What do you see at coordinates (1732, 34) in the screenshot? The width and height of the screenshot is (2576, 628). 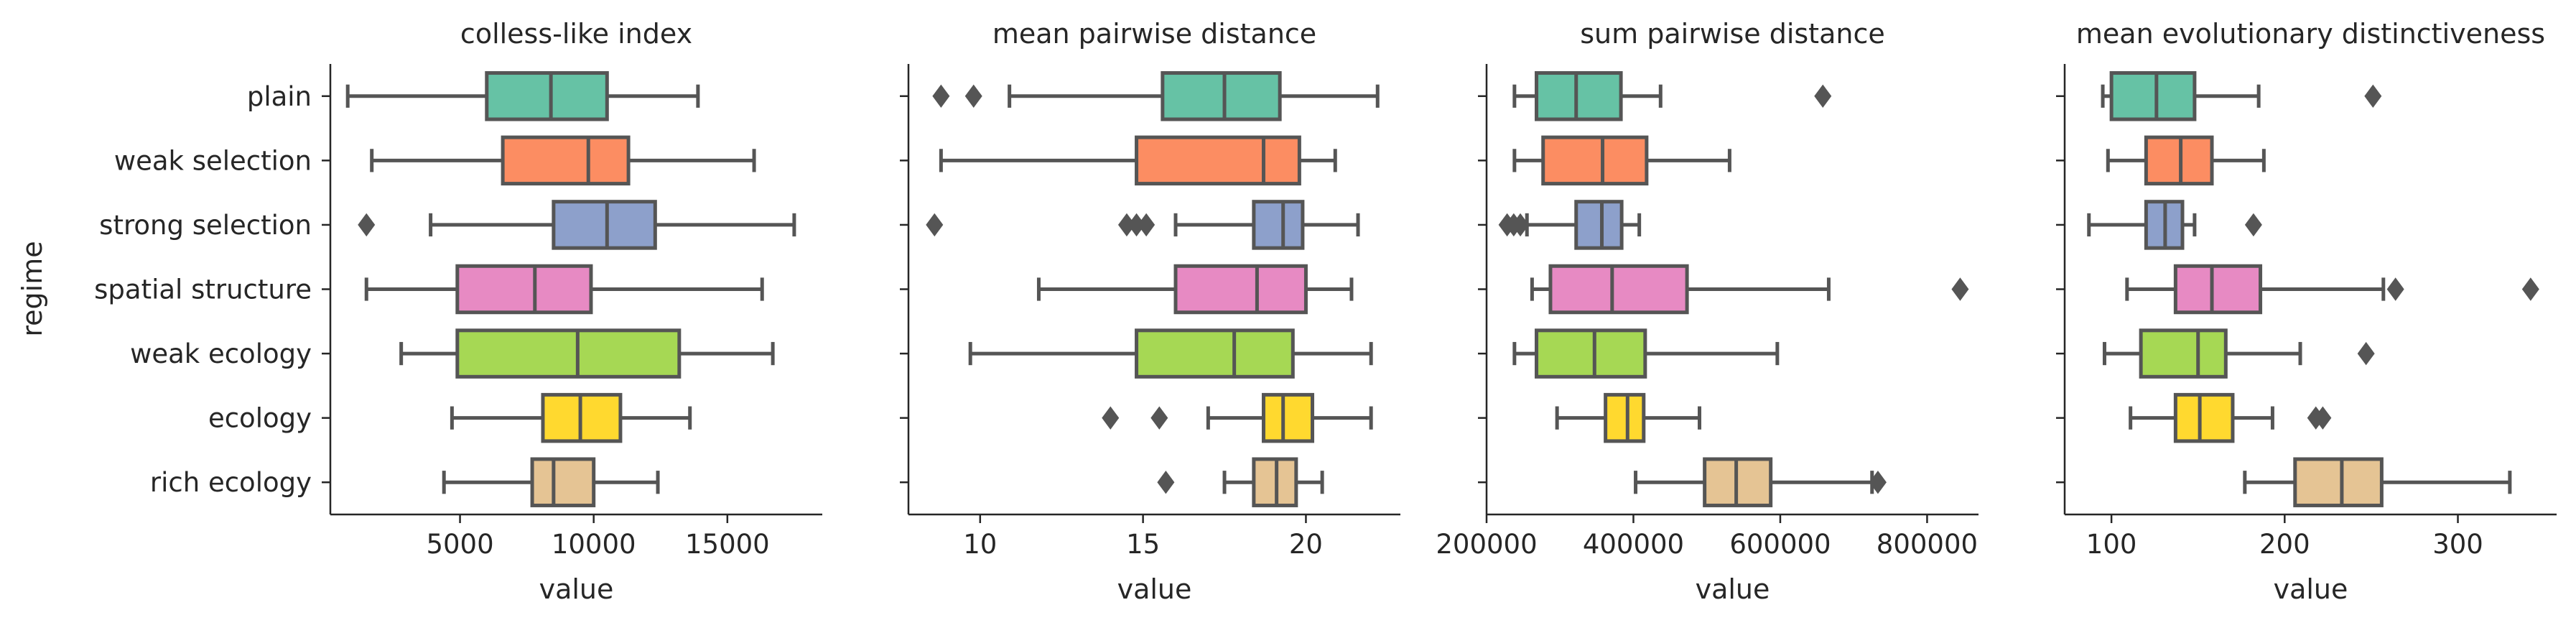 I see `panel-title: sum pairwise distance` at bounding box center [1732, 34].